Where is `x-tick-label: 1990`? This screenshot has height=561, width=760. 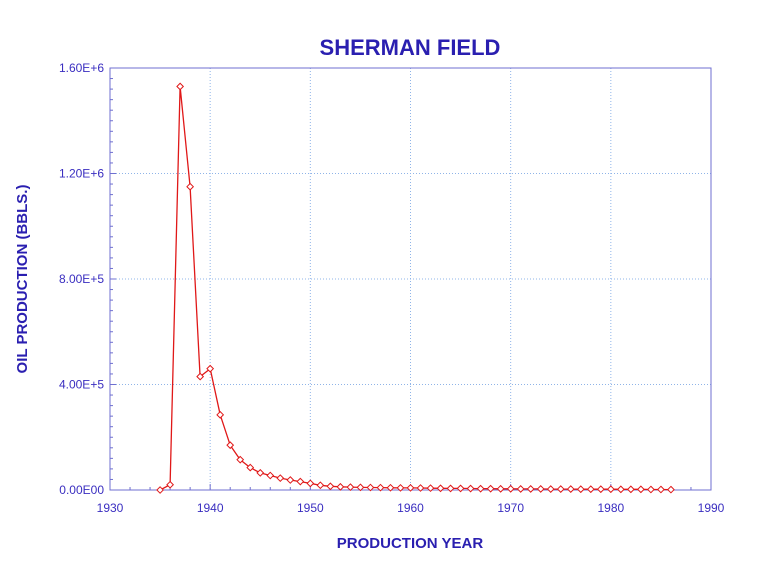 x-tick-label: 1990 is located at coordinates (711, 508).